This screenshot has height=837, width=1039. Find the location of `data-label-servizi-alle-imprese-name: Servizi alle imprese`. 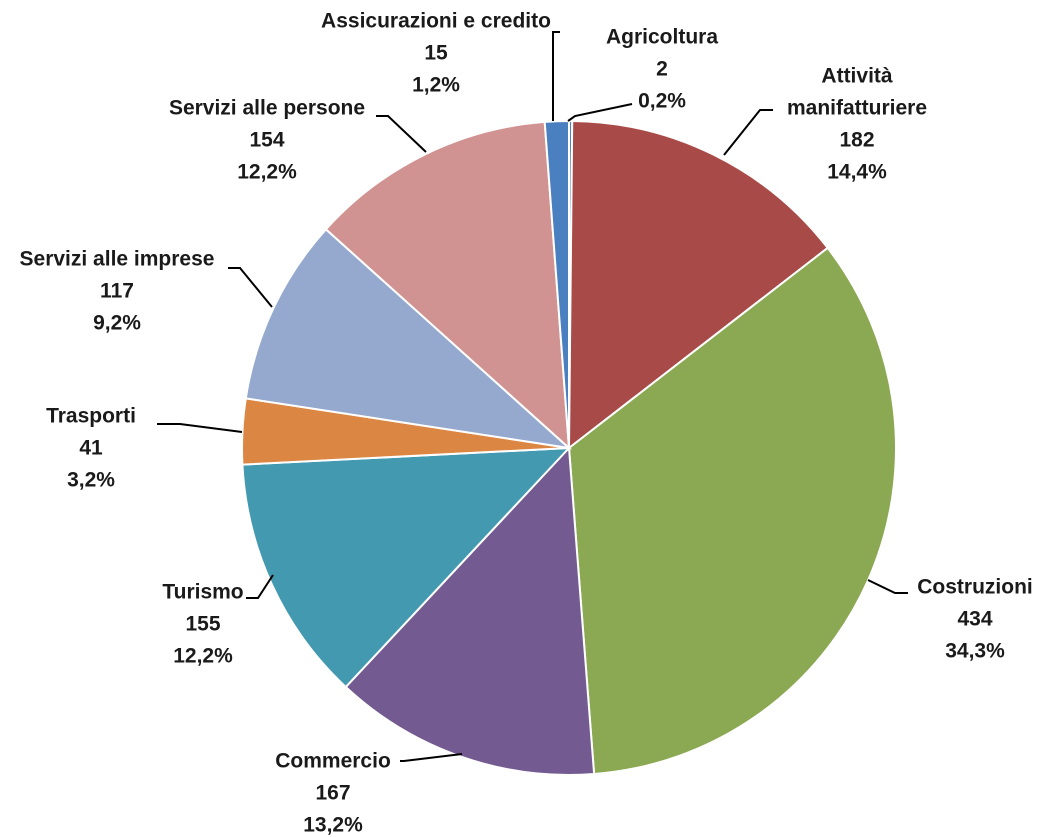

data-label-servizi-alle-imprese-name: Servizi alle imprese is located at coordinates (117, 259).